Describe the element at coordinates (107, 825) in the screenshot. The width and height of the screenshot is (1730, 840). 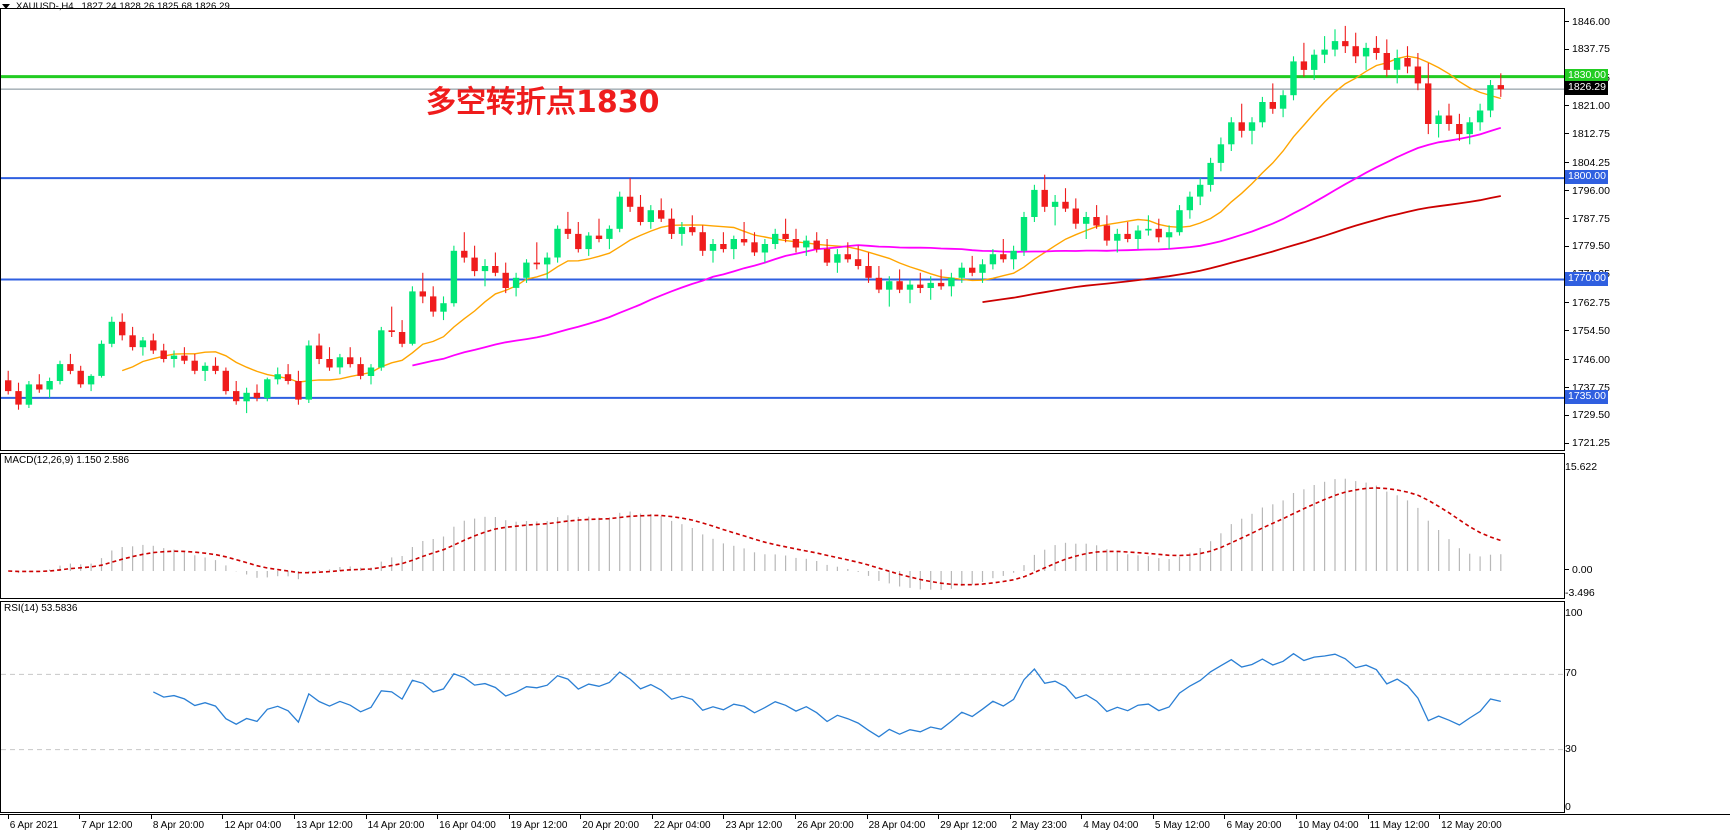
I see `time-tick-label: 7 Apr 12:00` at that location.